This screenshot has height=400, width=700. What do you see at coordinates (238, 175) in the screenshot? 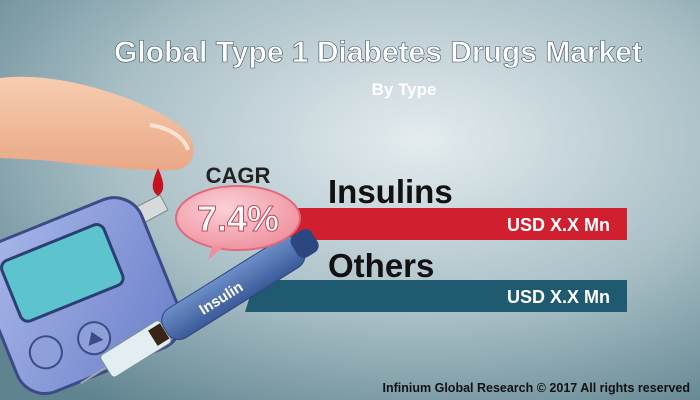
I see `cagr-label: CAGR` at bounding box center [238, 175].